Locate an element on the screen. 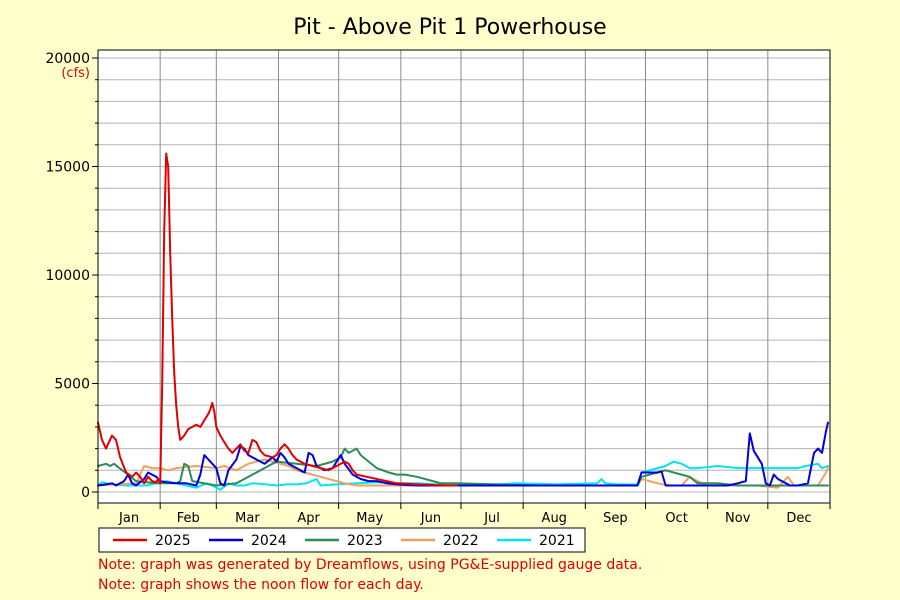 This screenshot has width=900, height=600. y-tick-label: 15000 is located at coordinates (67, 168).